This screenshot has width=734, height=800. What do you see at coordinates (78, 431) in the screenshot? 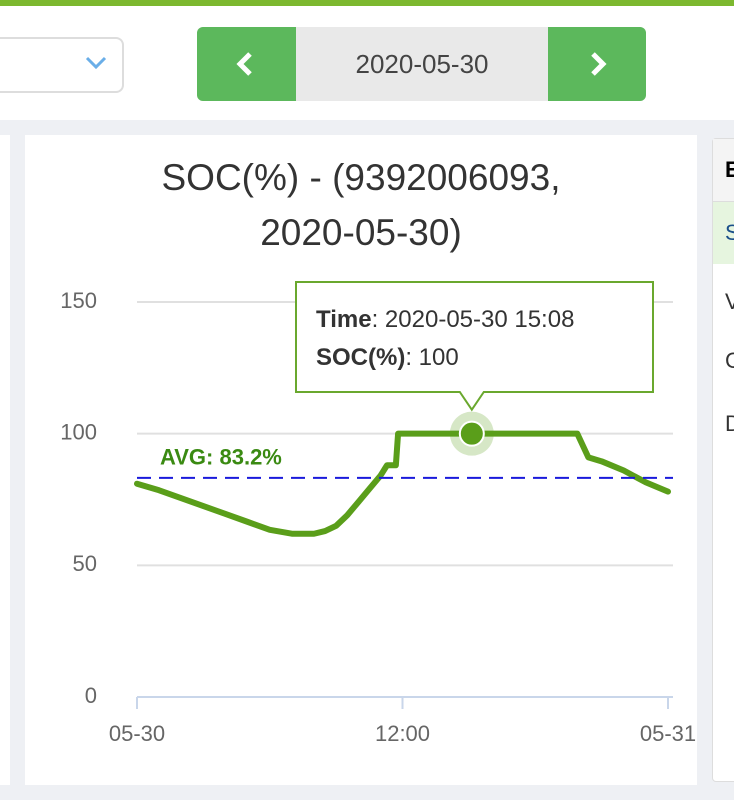
I see `y-tick-label: 100` at bounding box center [78, 431].